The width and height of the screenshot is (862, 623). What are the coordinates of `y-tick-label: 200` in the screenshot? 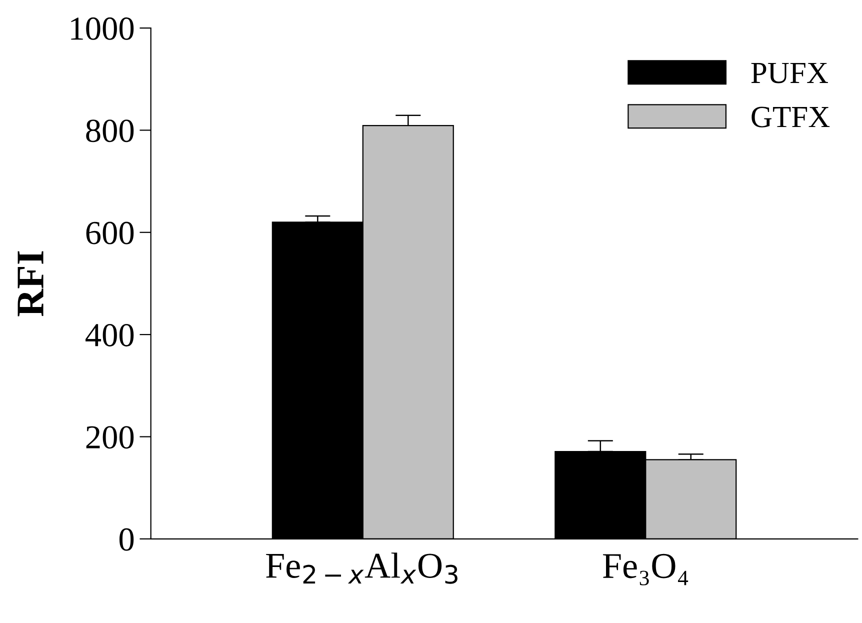 It's located at (110, 437).